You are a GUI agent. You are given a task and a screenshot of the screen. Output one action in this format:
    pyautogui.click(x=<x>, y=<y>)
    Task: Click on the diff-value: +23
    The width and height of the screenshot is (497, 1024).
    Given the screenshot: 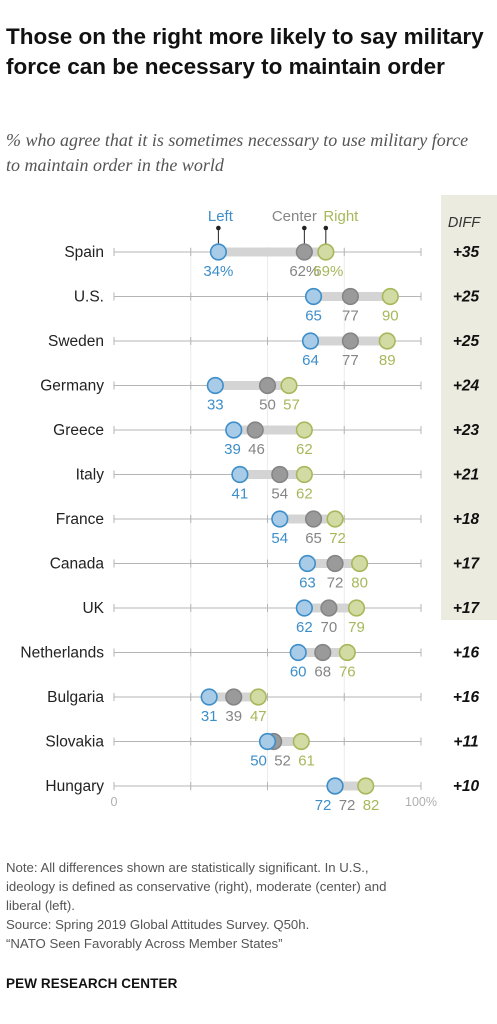 What is the action you would take?
    pyautogui.click(x=466, y=430)
    